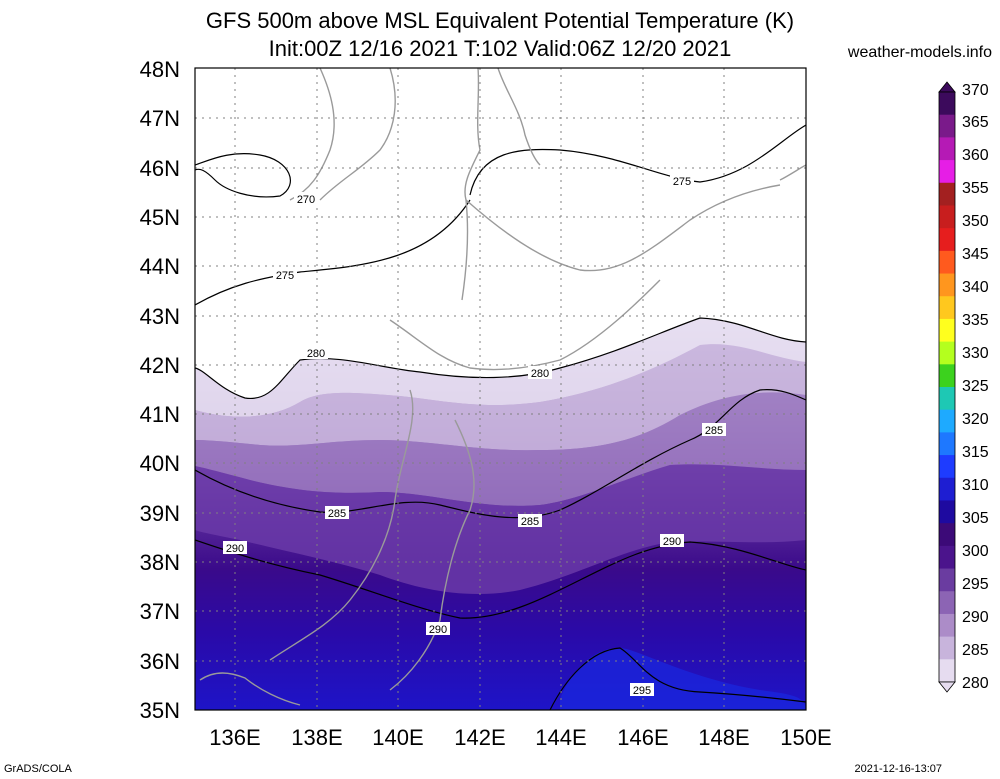 Image resolution: width=1000 pixels, height=779 pixels. What do you see at coordinates (38, 769) in the screenshot?
I see `footer-software: GrADS/COLA` at bounding box center [38, 769].